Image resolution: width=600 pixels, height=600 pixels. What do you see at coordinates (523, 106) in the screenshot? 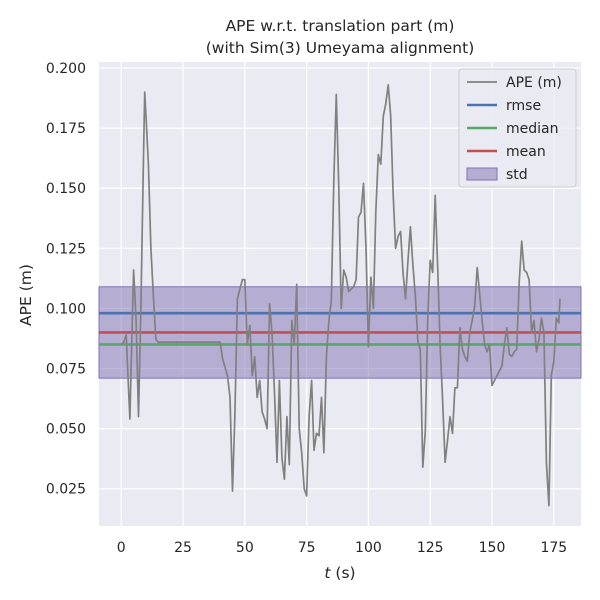
I see `legend-label-rmse: rmse` at bounding box center [523, 106].